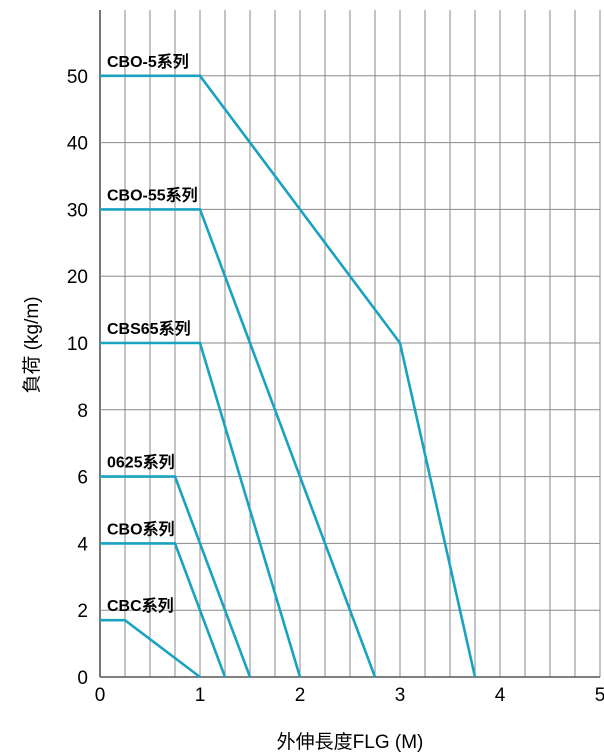 This screenshot has width=604, height=756. I want to click on y-tick-label: 50, so click(77, 77).